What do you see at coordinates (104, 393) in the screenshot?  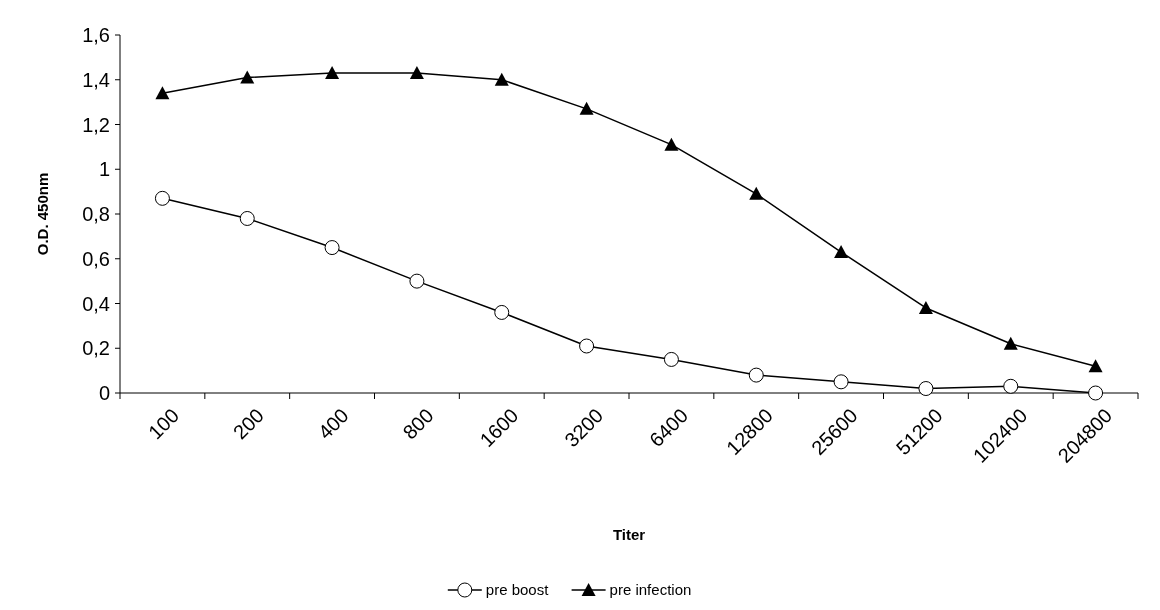 I see `y-tick-label: 0` at bounding box center [104, 393].